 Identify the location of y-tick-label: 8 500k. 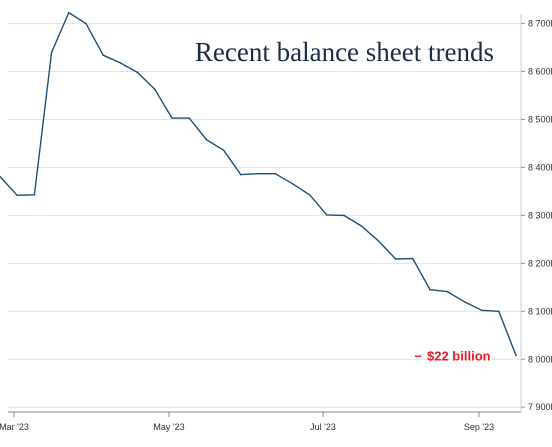
(540, 119).